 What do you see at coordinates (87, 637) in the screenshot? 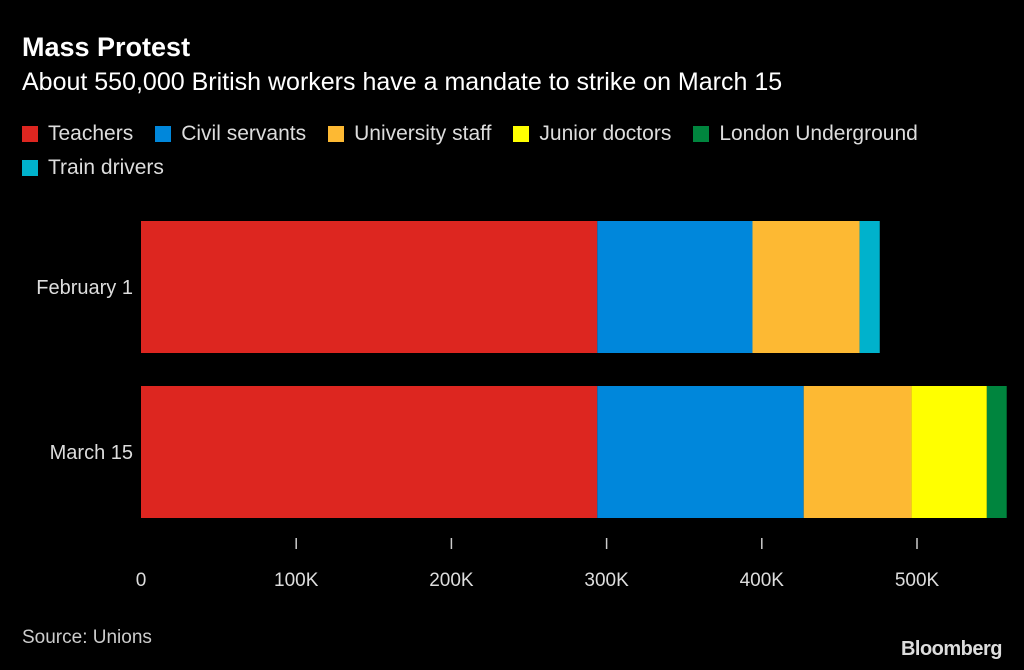
I see `source-note: Source: Unions` at bounding box center [87, 637].